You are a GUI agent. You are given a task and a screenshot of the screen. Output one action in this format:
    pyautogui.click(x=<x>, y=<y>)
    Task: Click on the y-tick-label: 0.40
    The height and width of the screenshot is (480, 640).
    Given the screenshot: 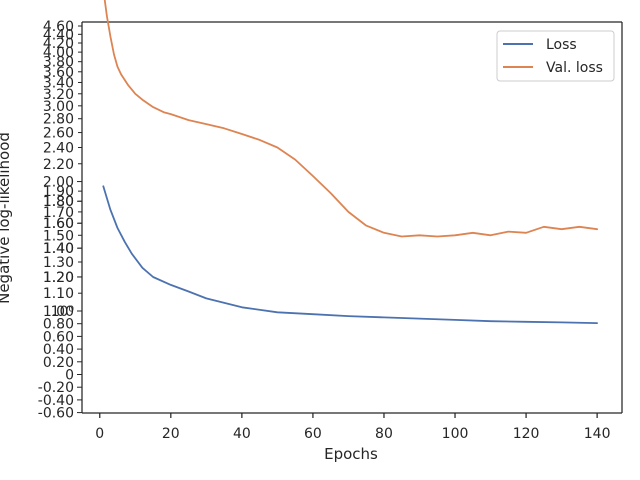 What is the action you would take?
    pyautogui.click(x=58, y=350)
    